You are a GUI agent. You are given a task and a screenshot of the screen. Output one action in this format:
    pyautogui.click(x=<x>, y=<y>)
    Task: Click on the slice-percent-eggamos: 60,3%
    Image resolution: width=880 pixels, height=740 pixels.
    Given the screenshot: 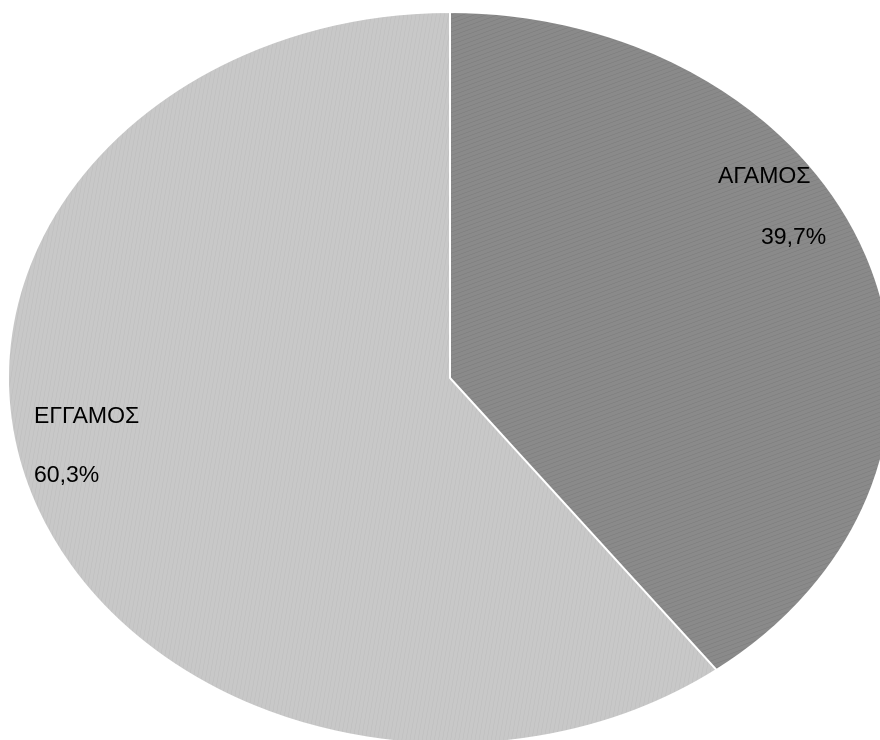 What is the action you would take?
    pyautogui.click(x=66, y=474)
    